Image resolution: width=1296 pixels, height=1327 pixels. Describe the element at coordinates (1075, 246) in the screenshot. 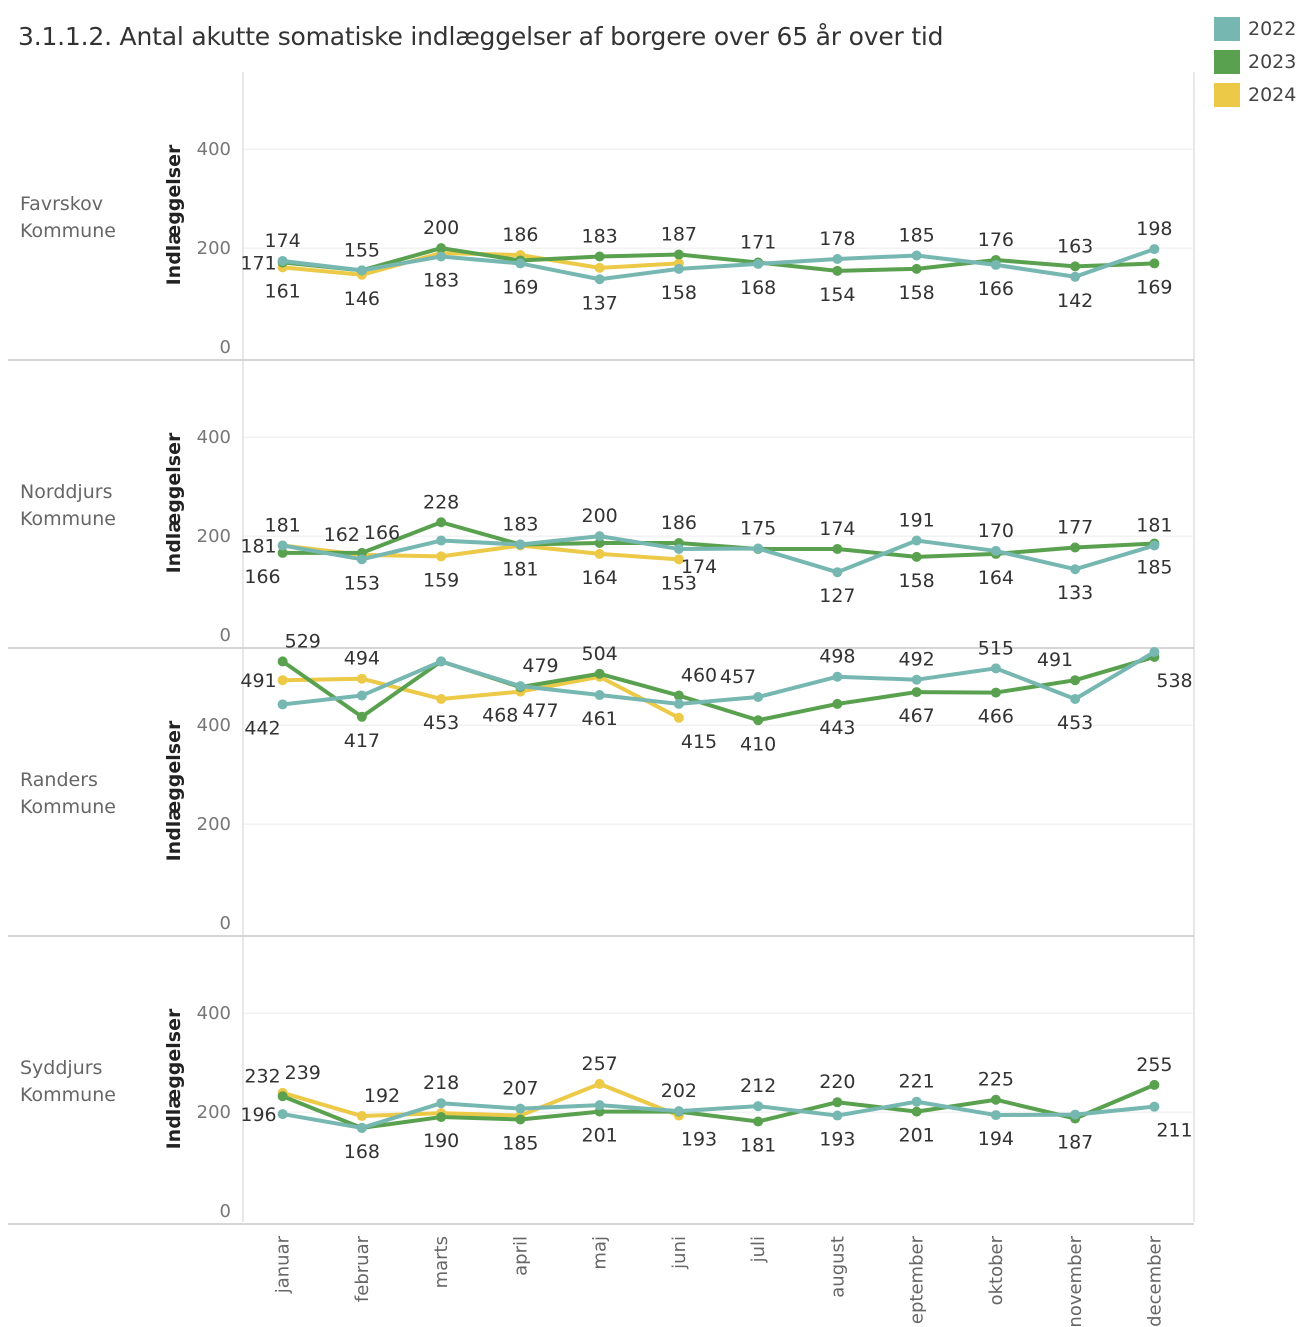

I see `data-label: 163` at that location.